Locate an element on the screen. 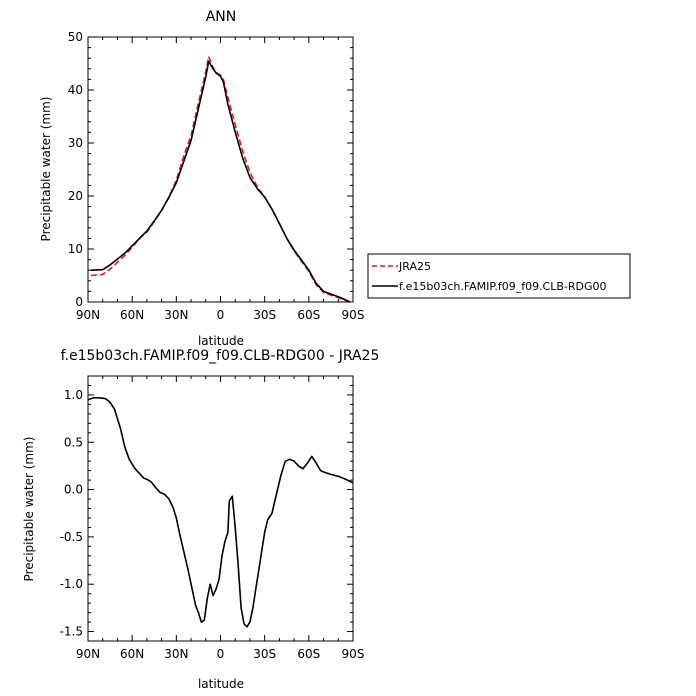 Image resolution: width=696 pixels, height=696 pixels. top-chart-x-axis-label: latitude is located at coordinates (221, 341).